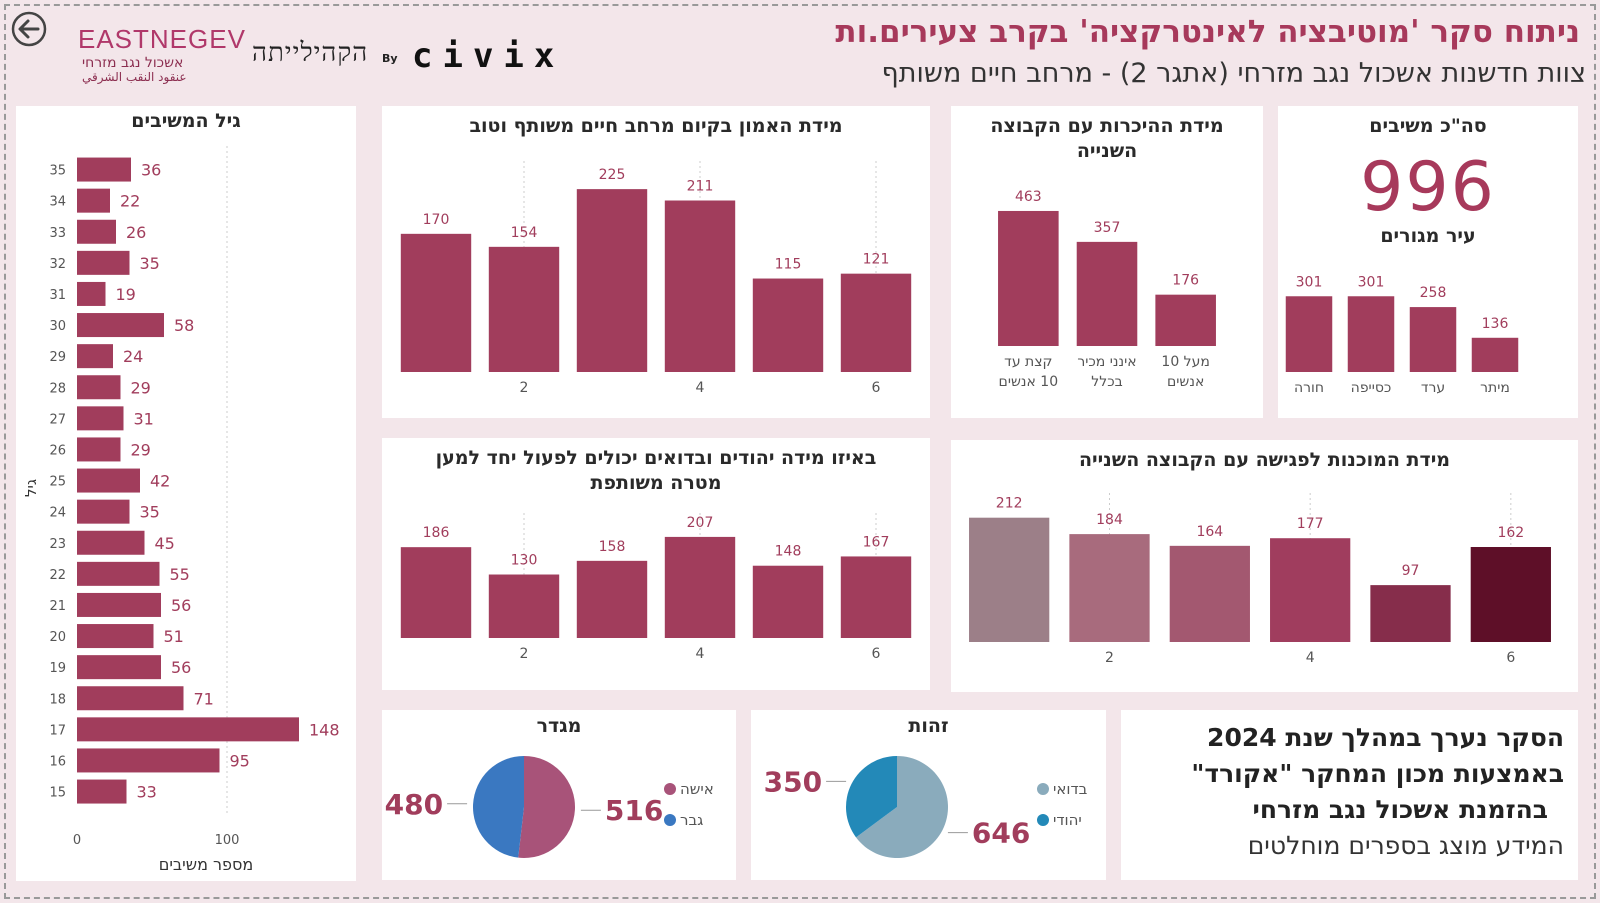 This screenshot has width=1600, height=903. Describe the element at coordinates (691, 820) in the screenshot. I see `legend-label: גבר` at that location.